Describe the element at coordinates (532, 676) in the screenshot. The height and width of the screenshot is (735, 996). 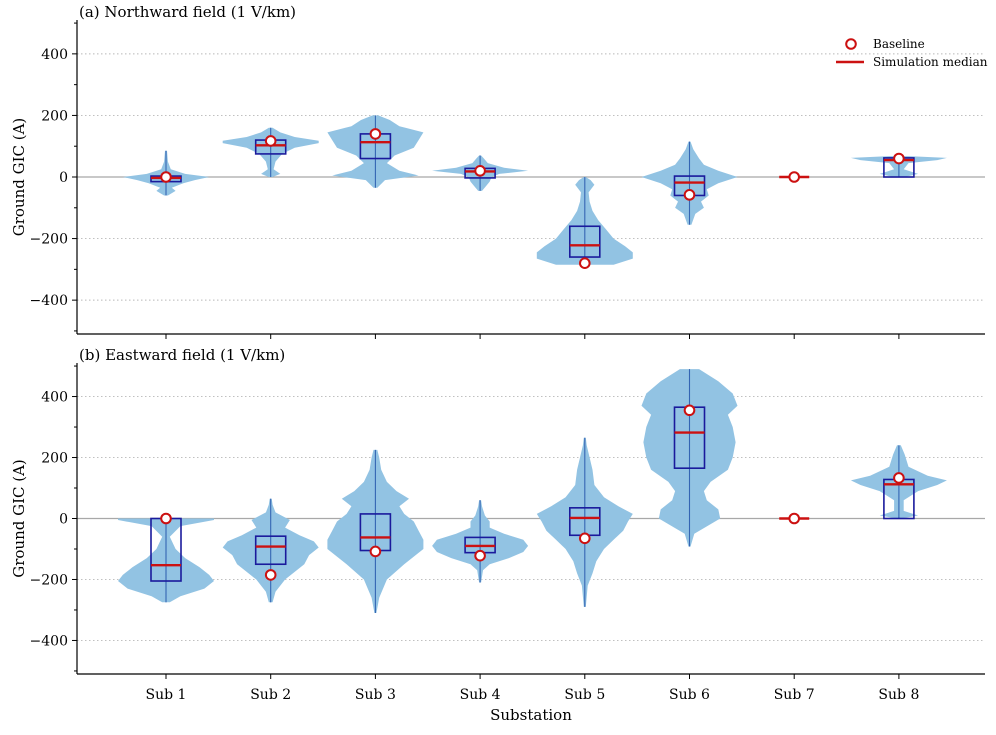
I see `panel-b-x-ticks` at that location.